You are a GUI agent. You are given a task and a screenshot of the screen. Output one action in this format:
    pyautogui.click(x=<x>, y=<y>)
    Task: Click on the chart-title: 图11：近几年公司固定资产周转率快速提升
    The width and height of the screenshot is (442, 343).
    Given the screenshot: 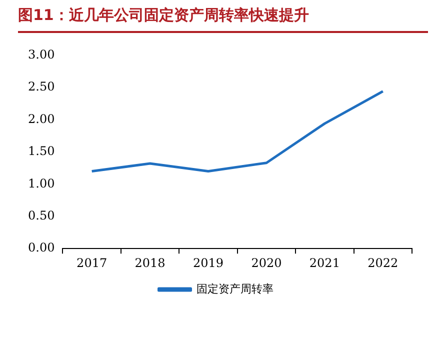 What is the action you would take?
    pyautogui.click(x=163, y=15)
    